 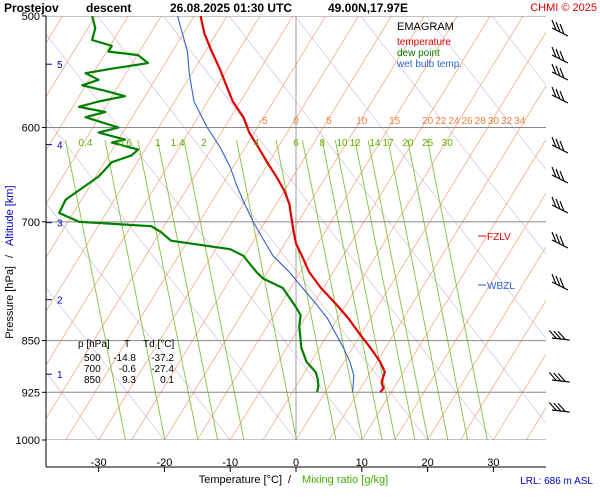 What do you see at coordinates (60, 65) in the screenshot?
I see `altitude-tick-label: 5` at bounding box center [60, 65].